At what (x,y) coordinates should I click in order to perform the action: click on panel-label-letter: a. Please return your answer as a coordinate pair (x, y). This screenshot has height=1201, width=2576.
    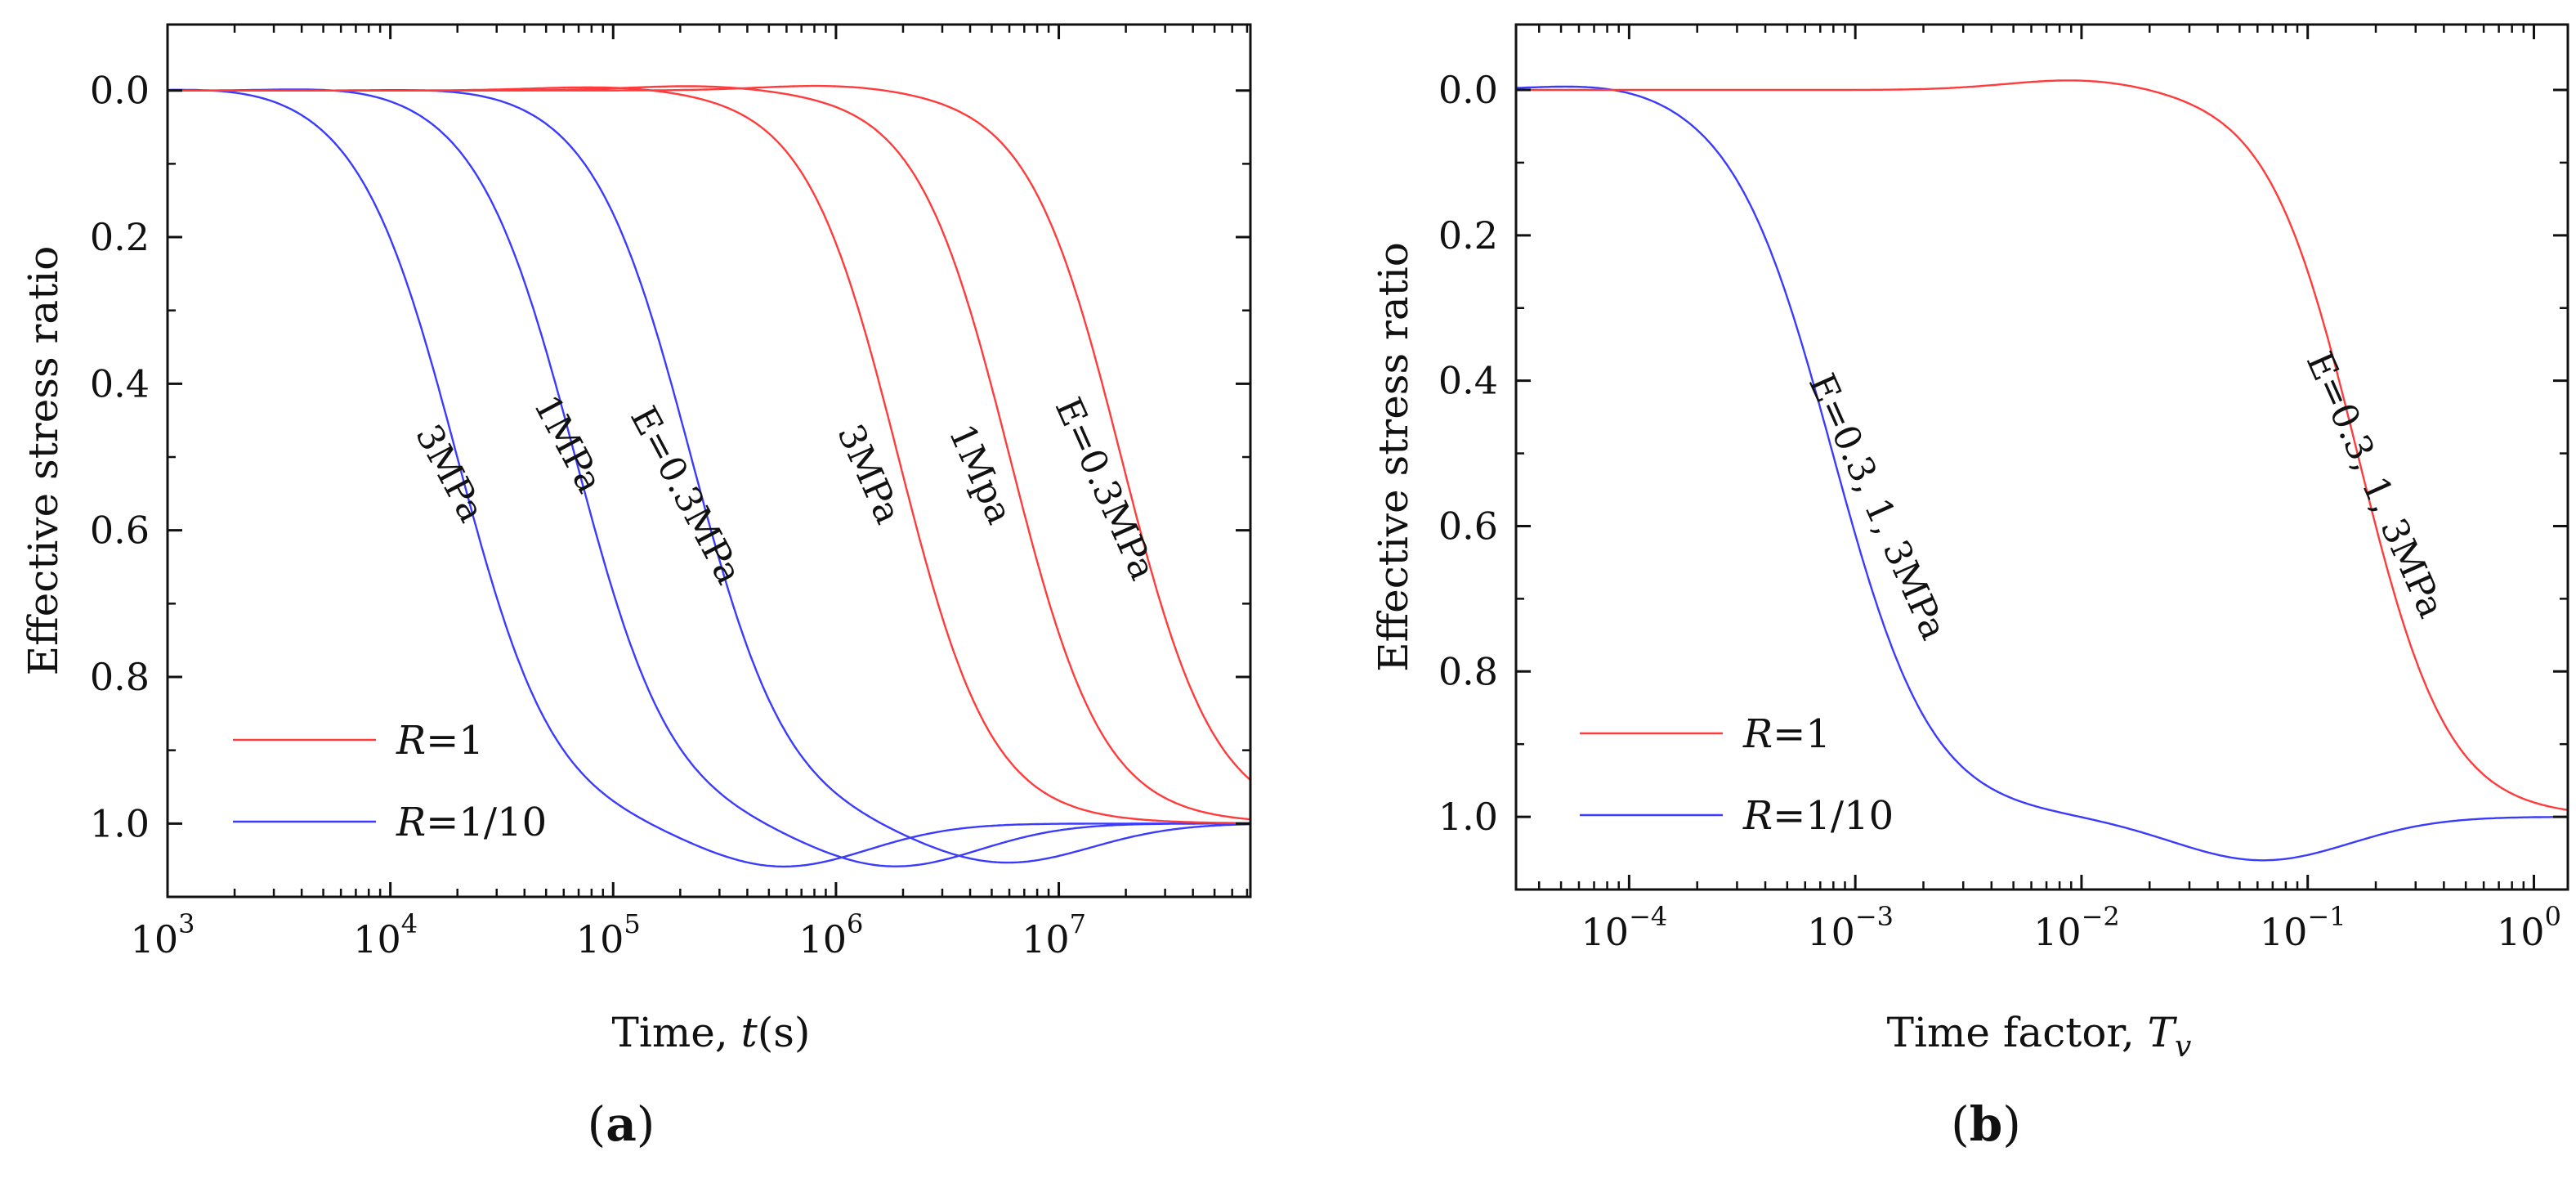
    Looking at the image, I should click on (621, 1124).